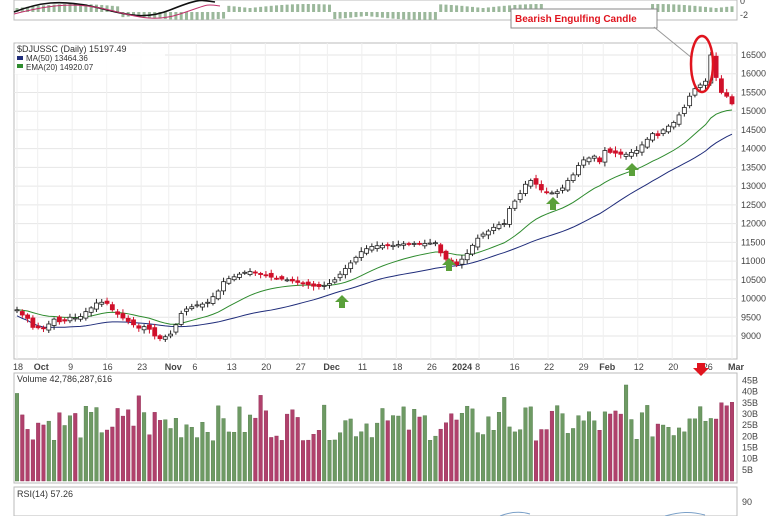 This screenshot has height=516, width=780. I want to click on date-tick-label: 27, so click(301, 367).